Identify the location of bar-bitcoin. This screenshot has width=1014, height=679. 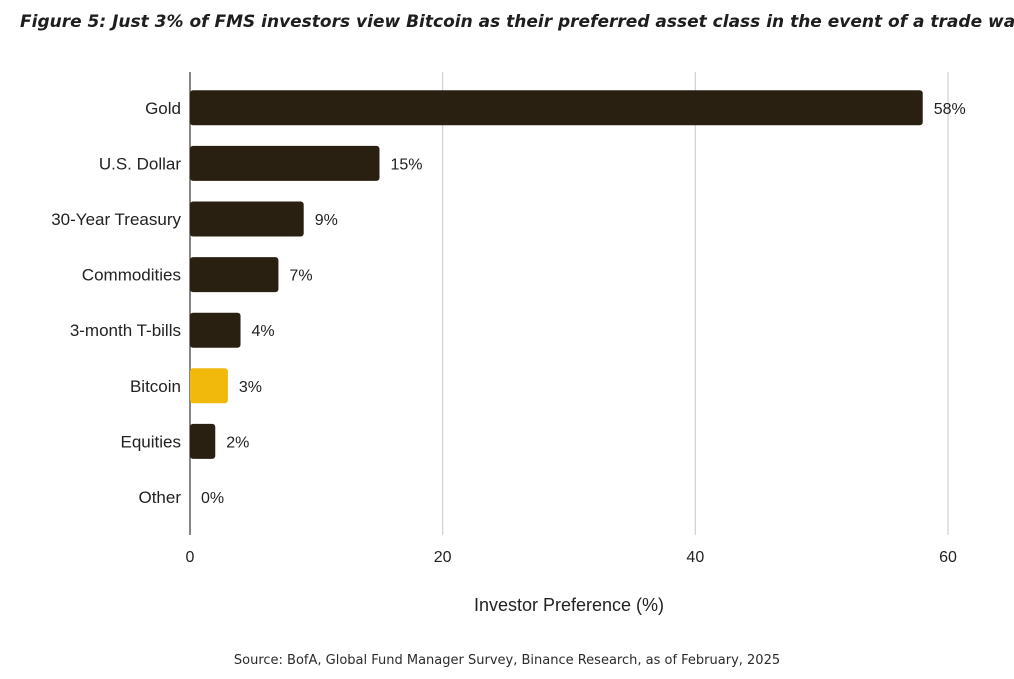
(209, 386).